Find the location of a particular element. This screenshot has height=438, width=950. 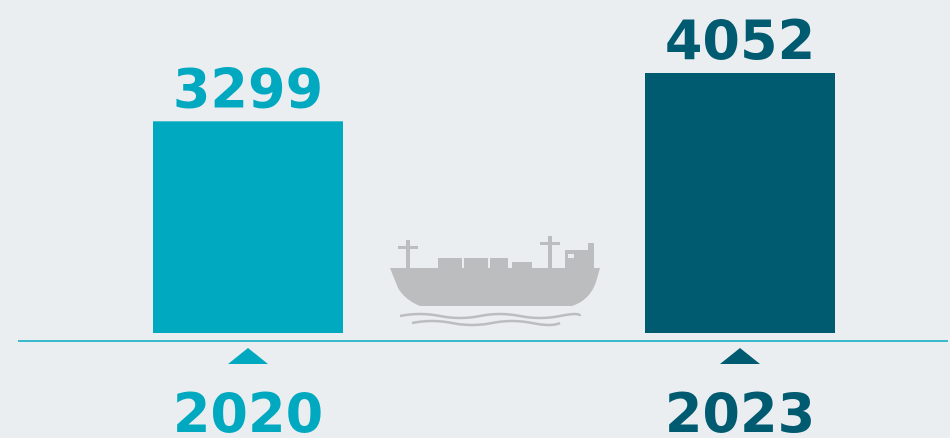

category-label: 2023 is located at coordinates (740, 410).